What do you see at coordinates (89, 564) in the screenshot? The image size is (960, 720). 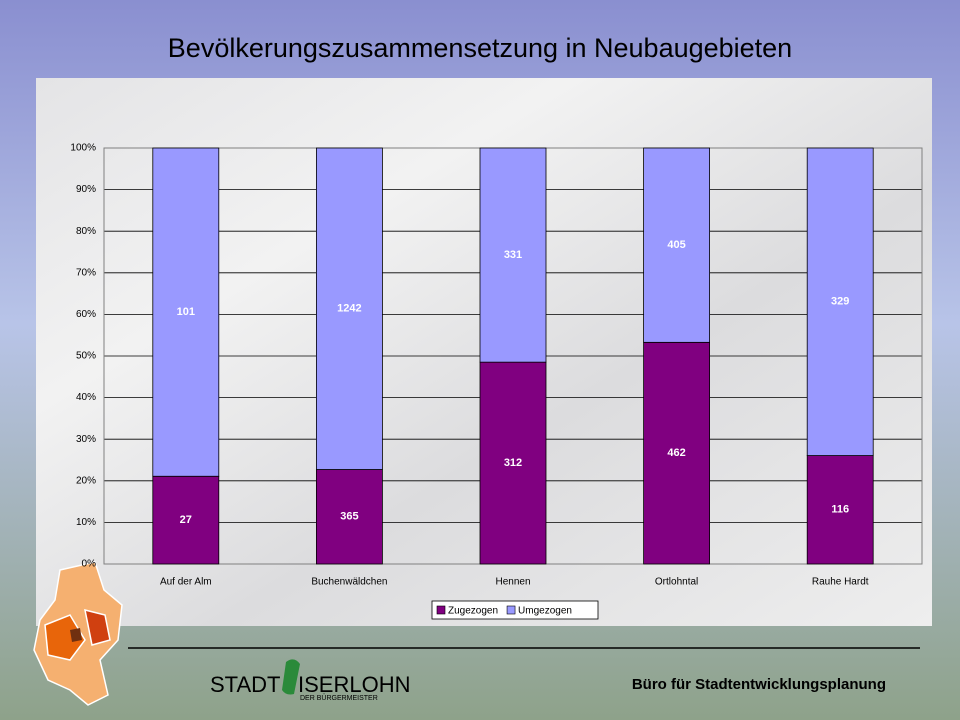 I see `y-tick-label: 0%` at bounding box center [89, 564].